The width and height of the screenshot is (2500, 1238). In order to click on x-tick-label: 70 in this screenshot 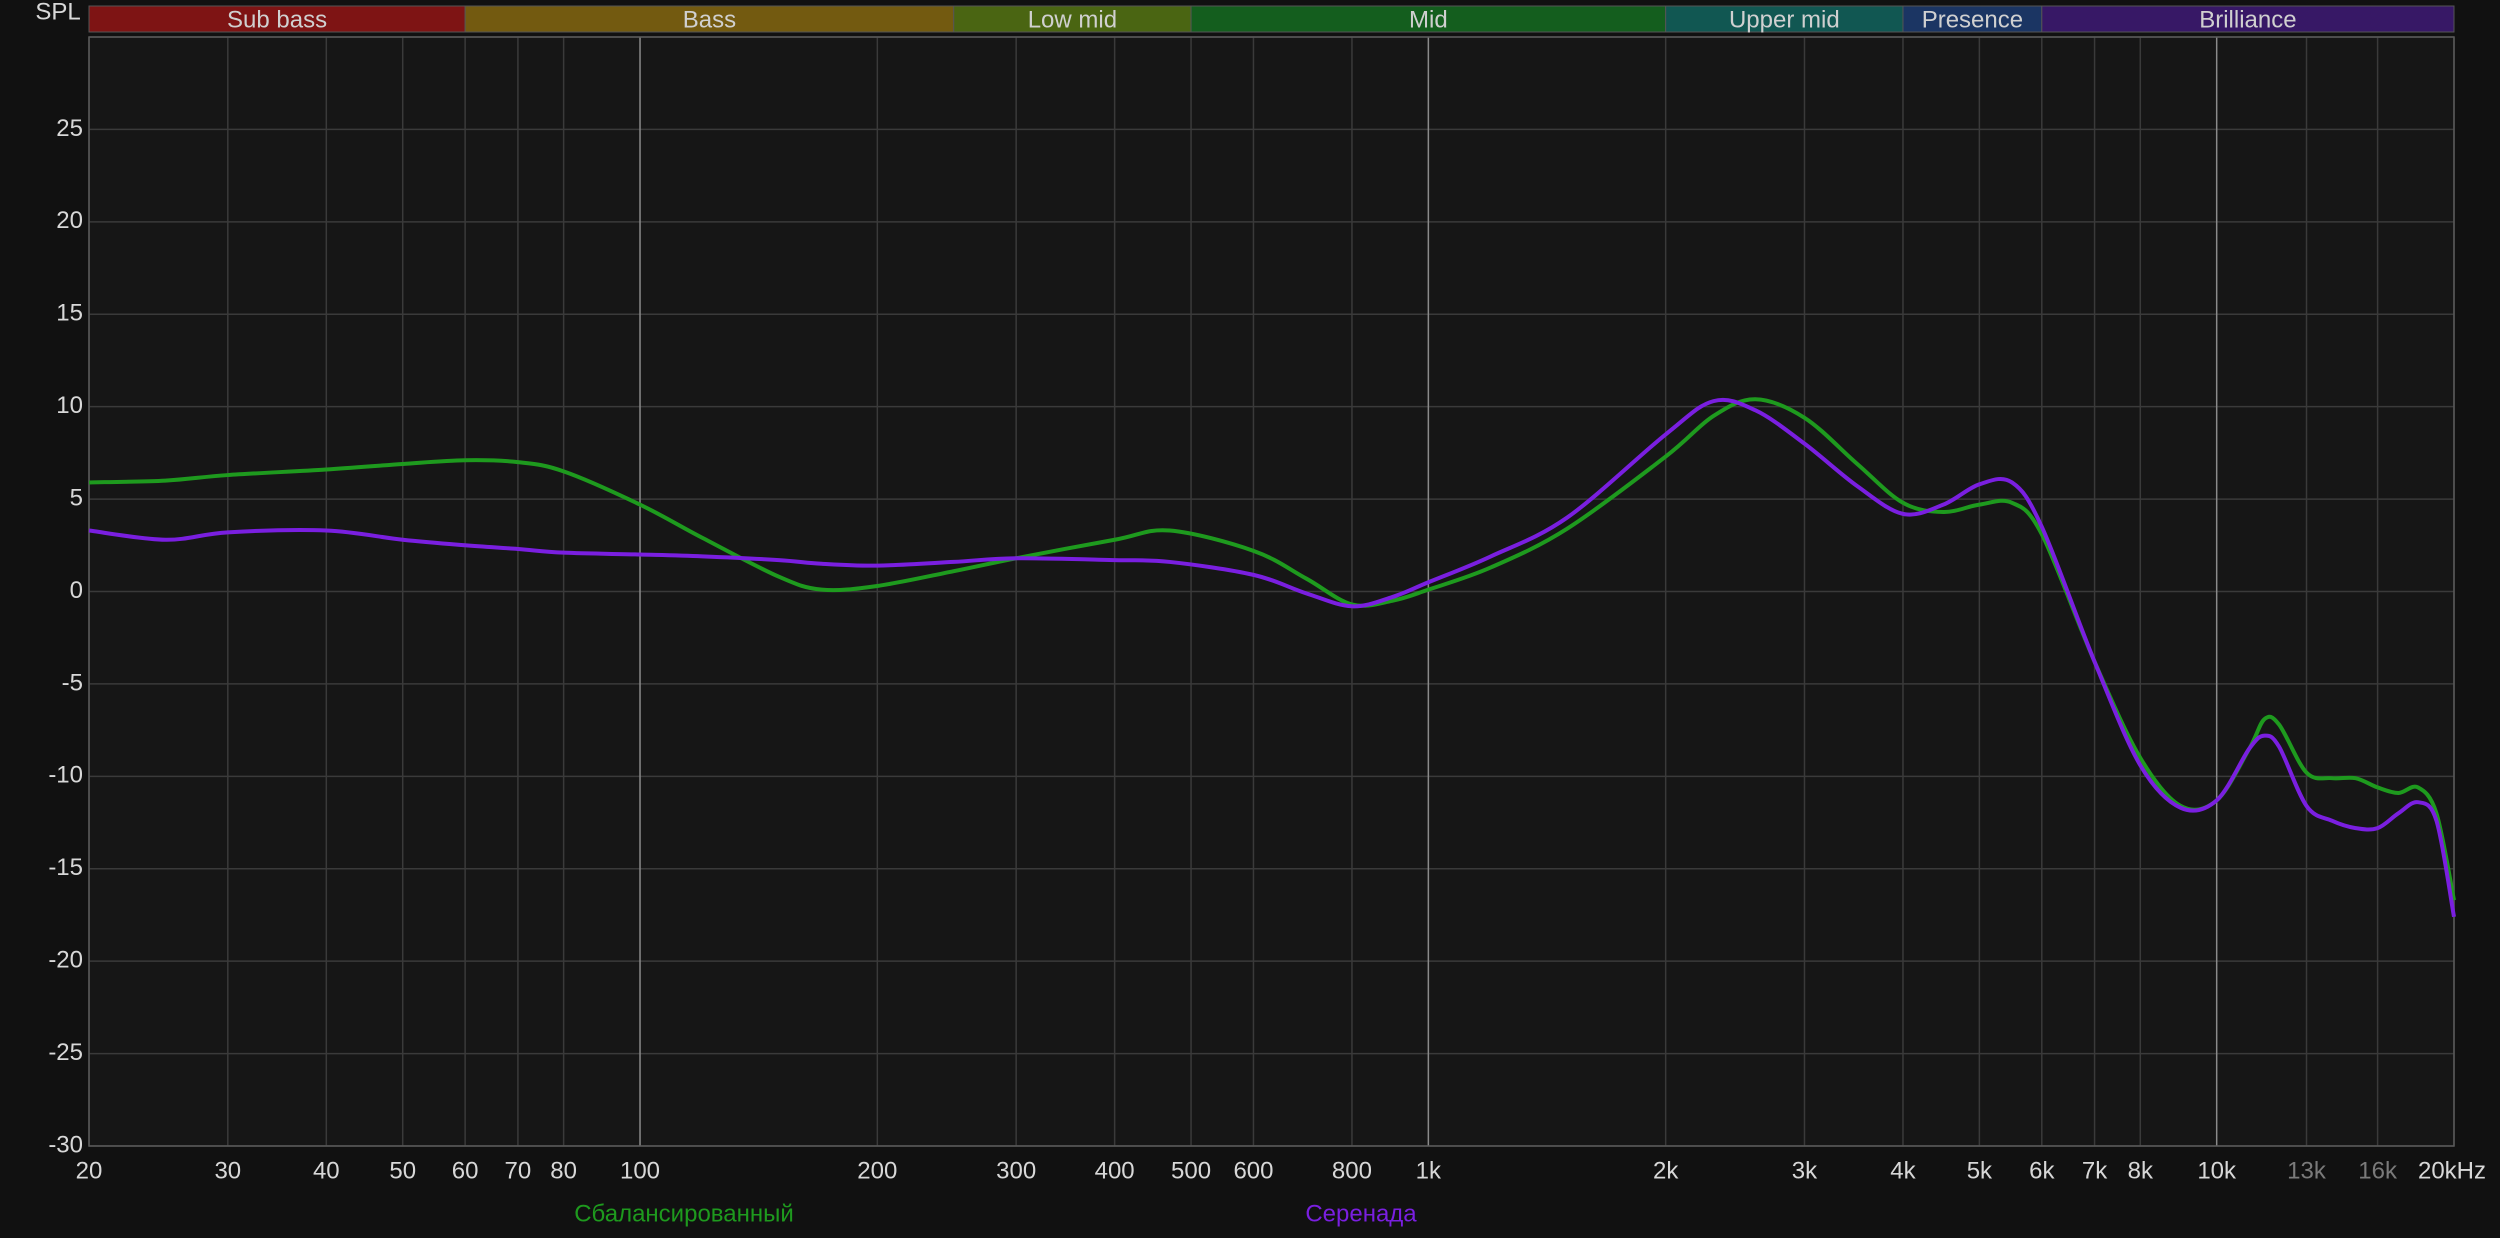, I will do `click(518, 1170)`.